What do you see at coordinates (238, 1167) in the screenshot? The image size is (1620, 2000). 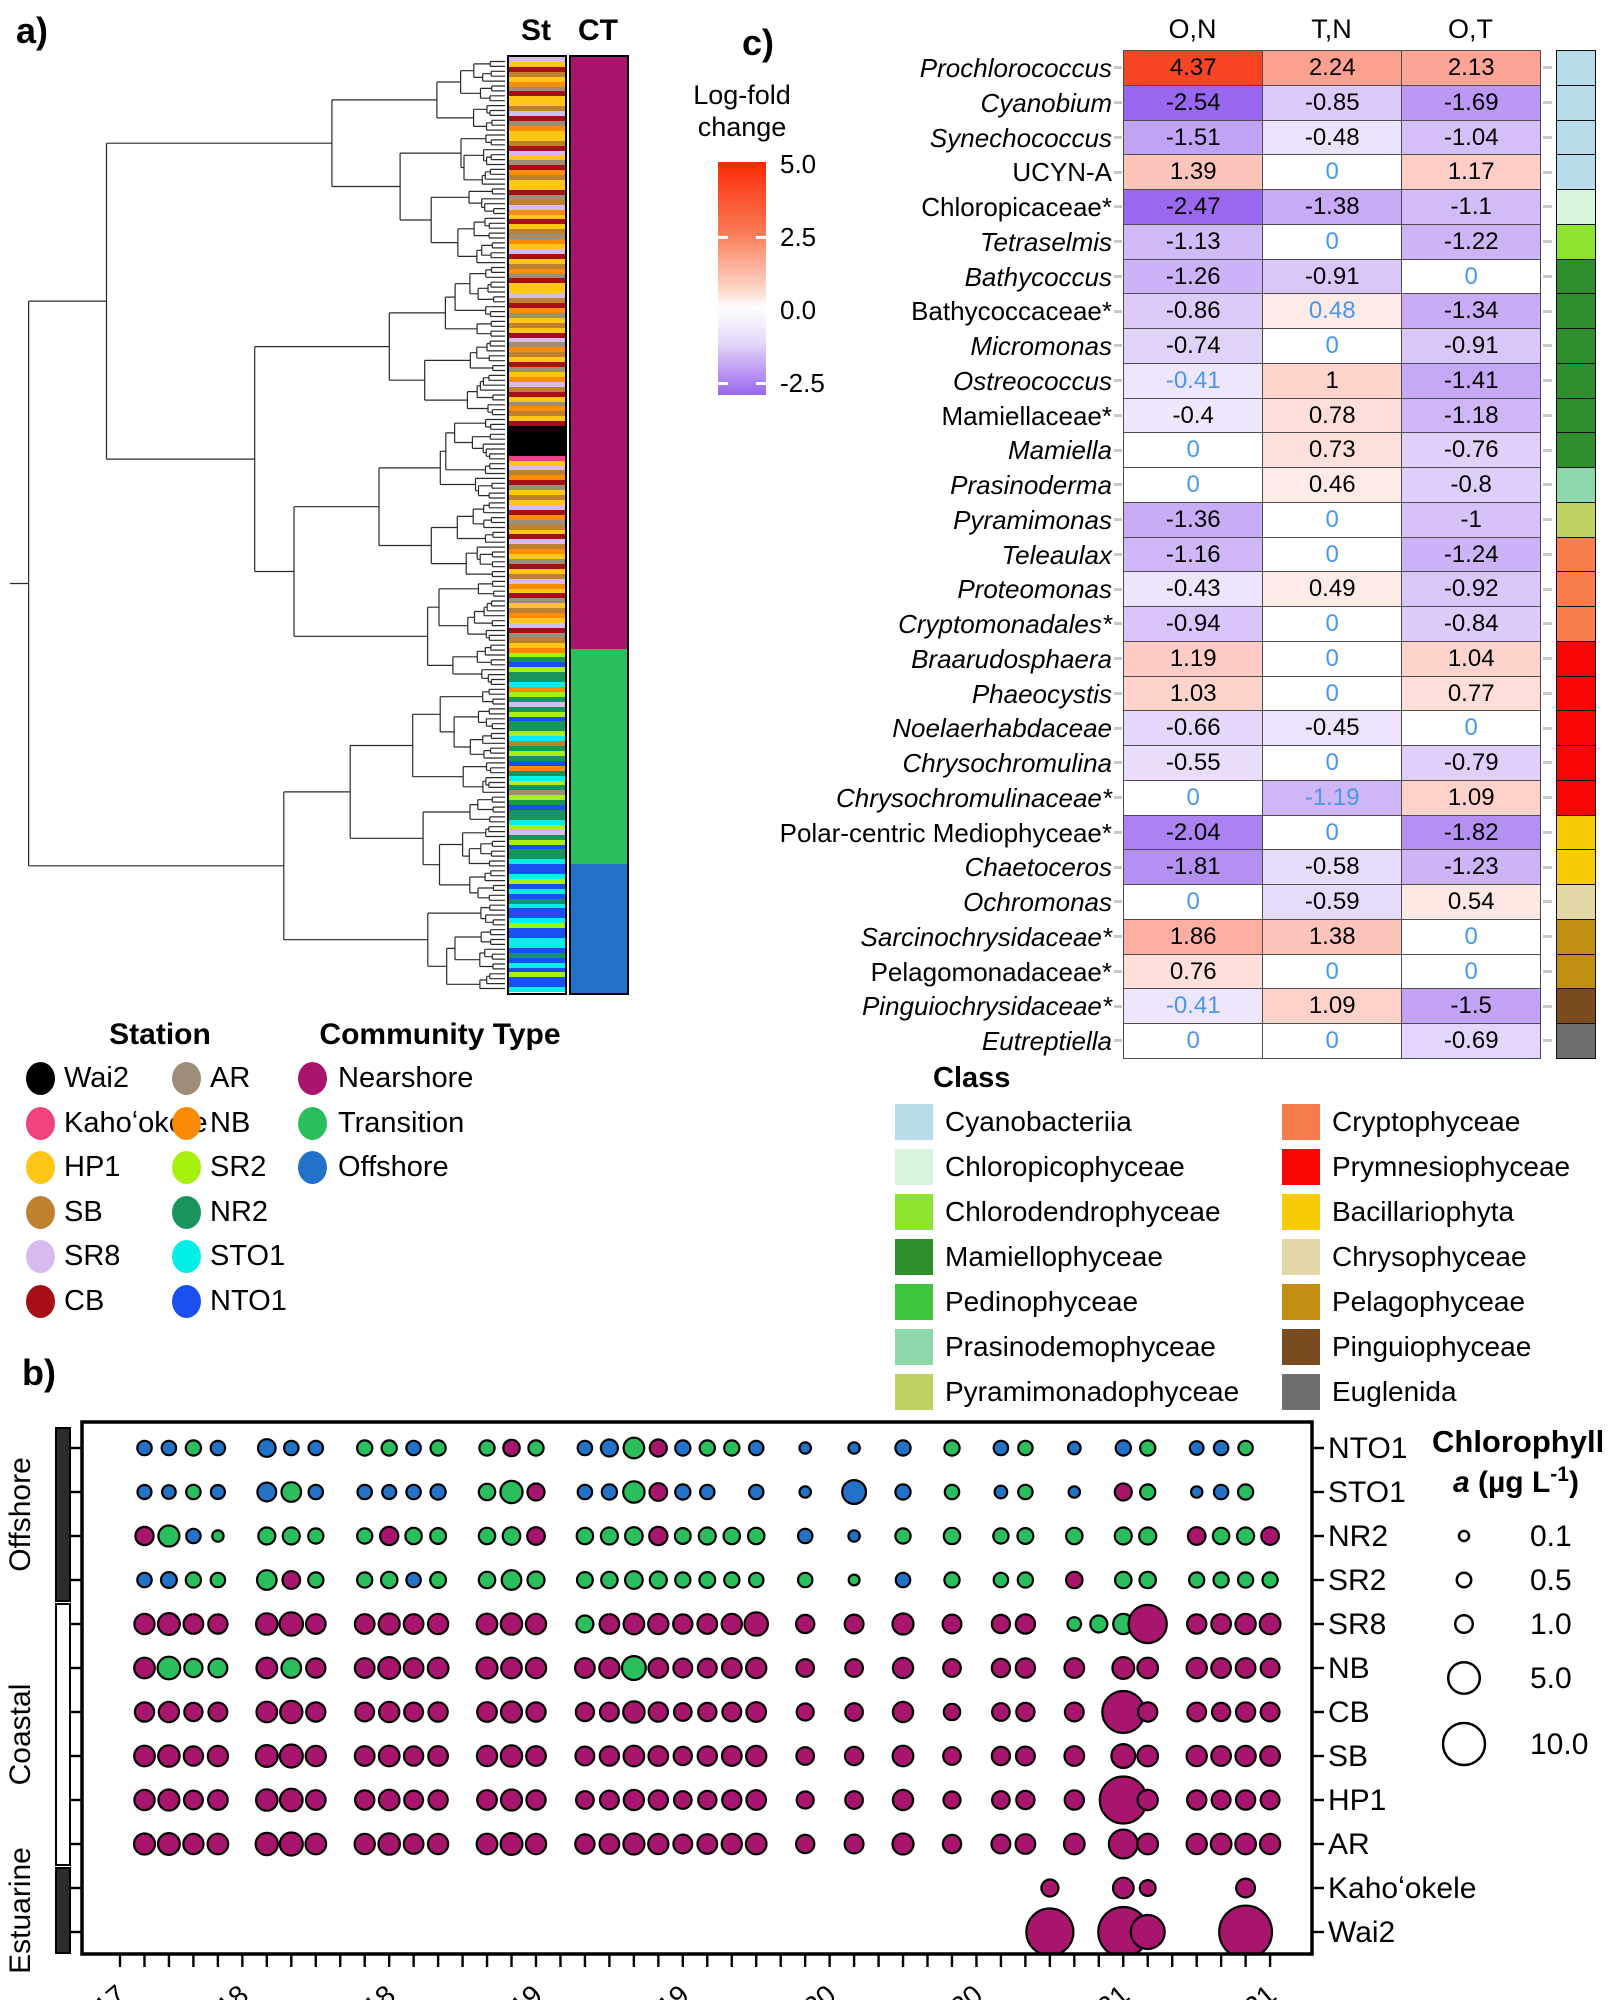 I see `station-label: SR2` at bounding box center [238, 1167].